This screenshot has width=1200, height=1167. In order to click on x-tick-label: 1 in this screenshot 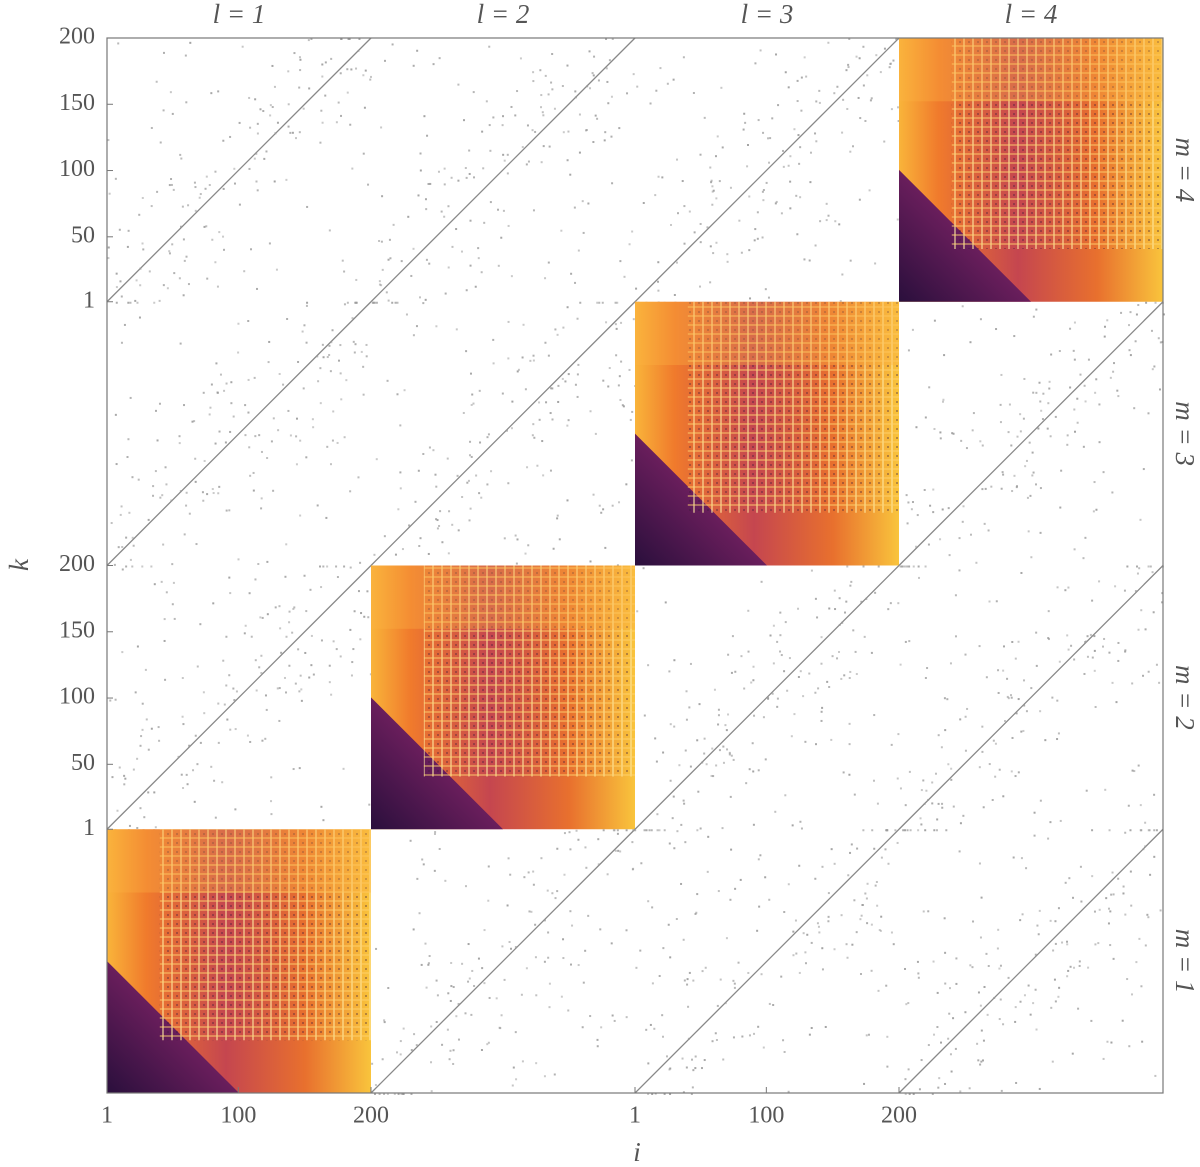, I will do `click(107, 1116)`.